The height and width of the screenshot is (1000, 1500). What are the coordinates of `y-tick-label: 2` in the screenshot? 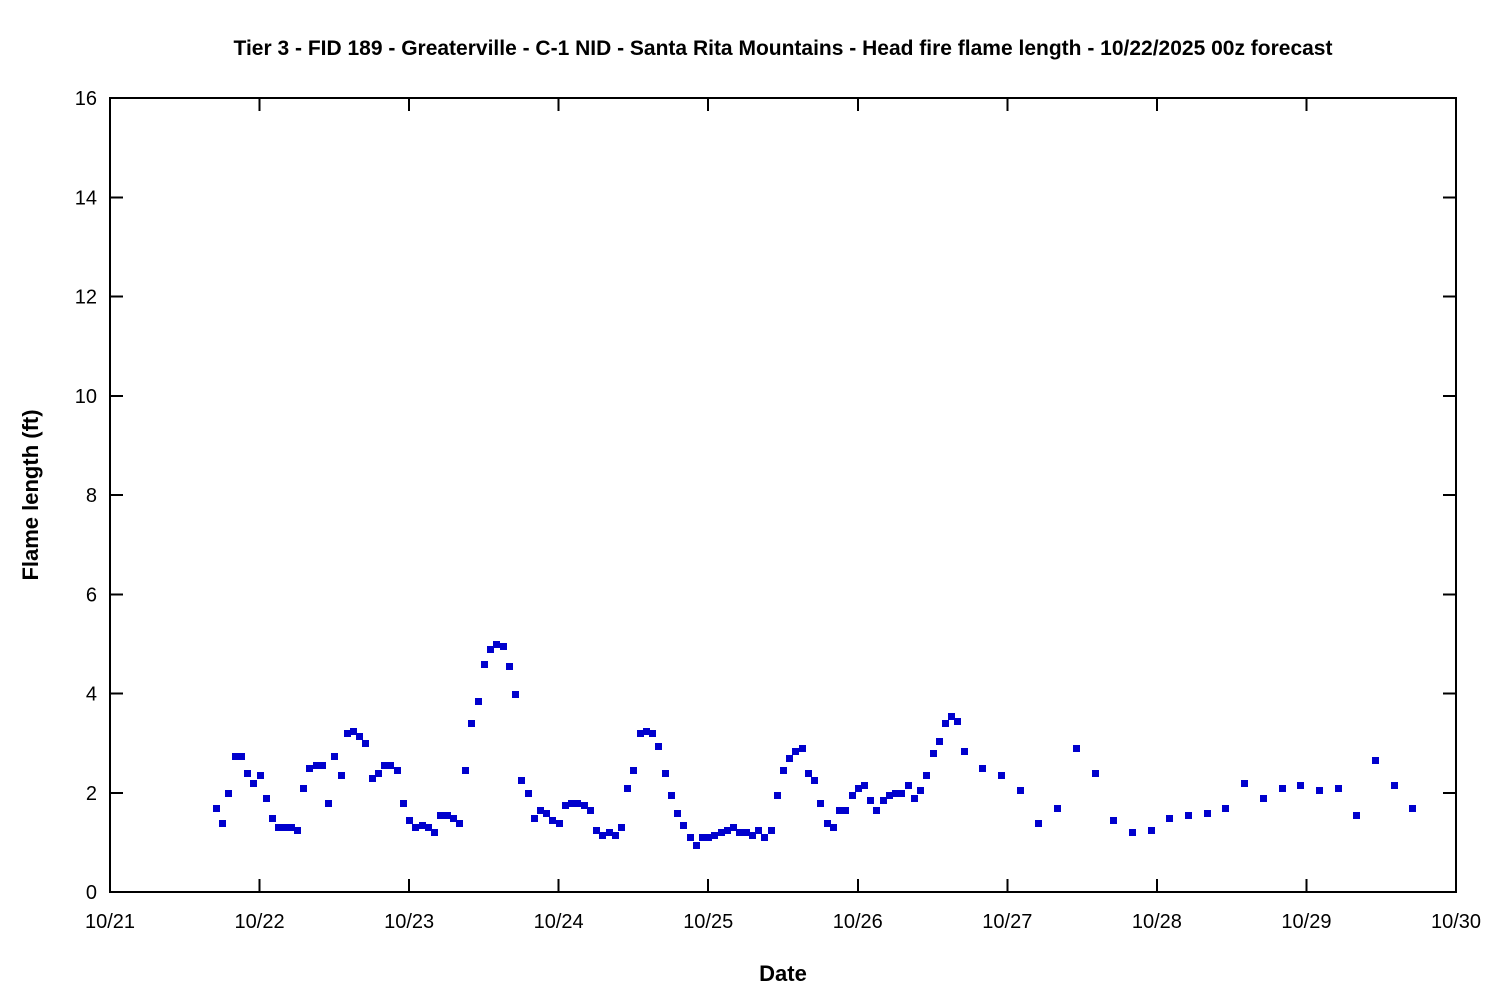 It's located at (91, 794).